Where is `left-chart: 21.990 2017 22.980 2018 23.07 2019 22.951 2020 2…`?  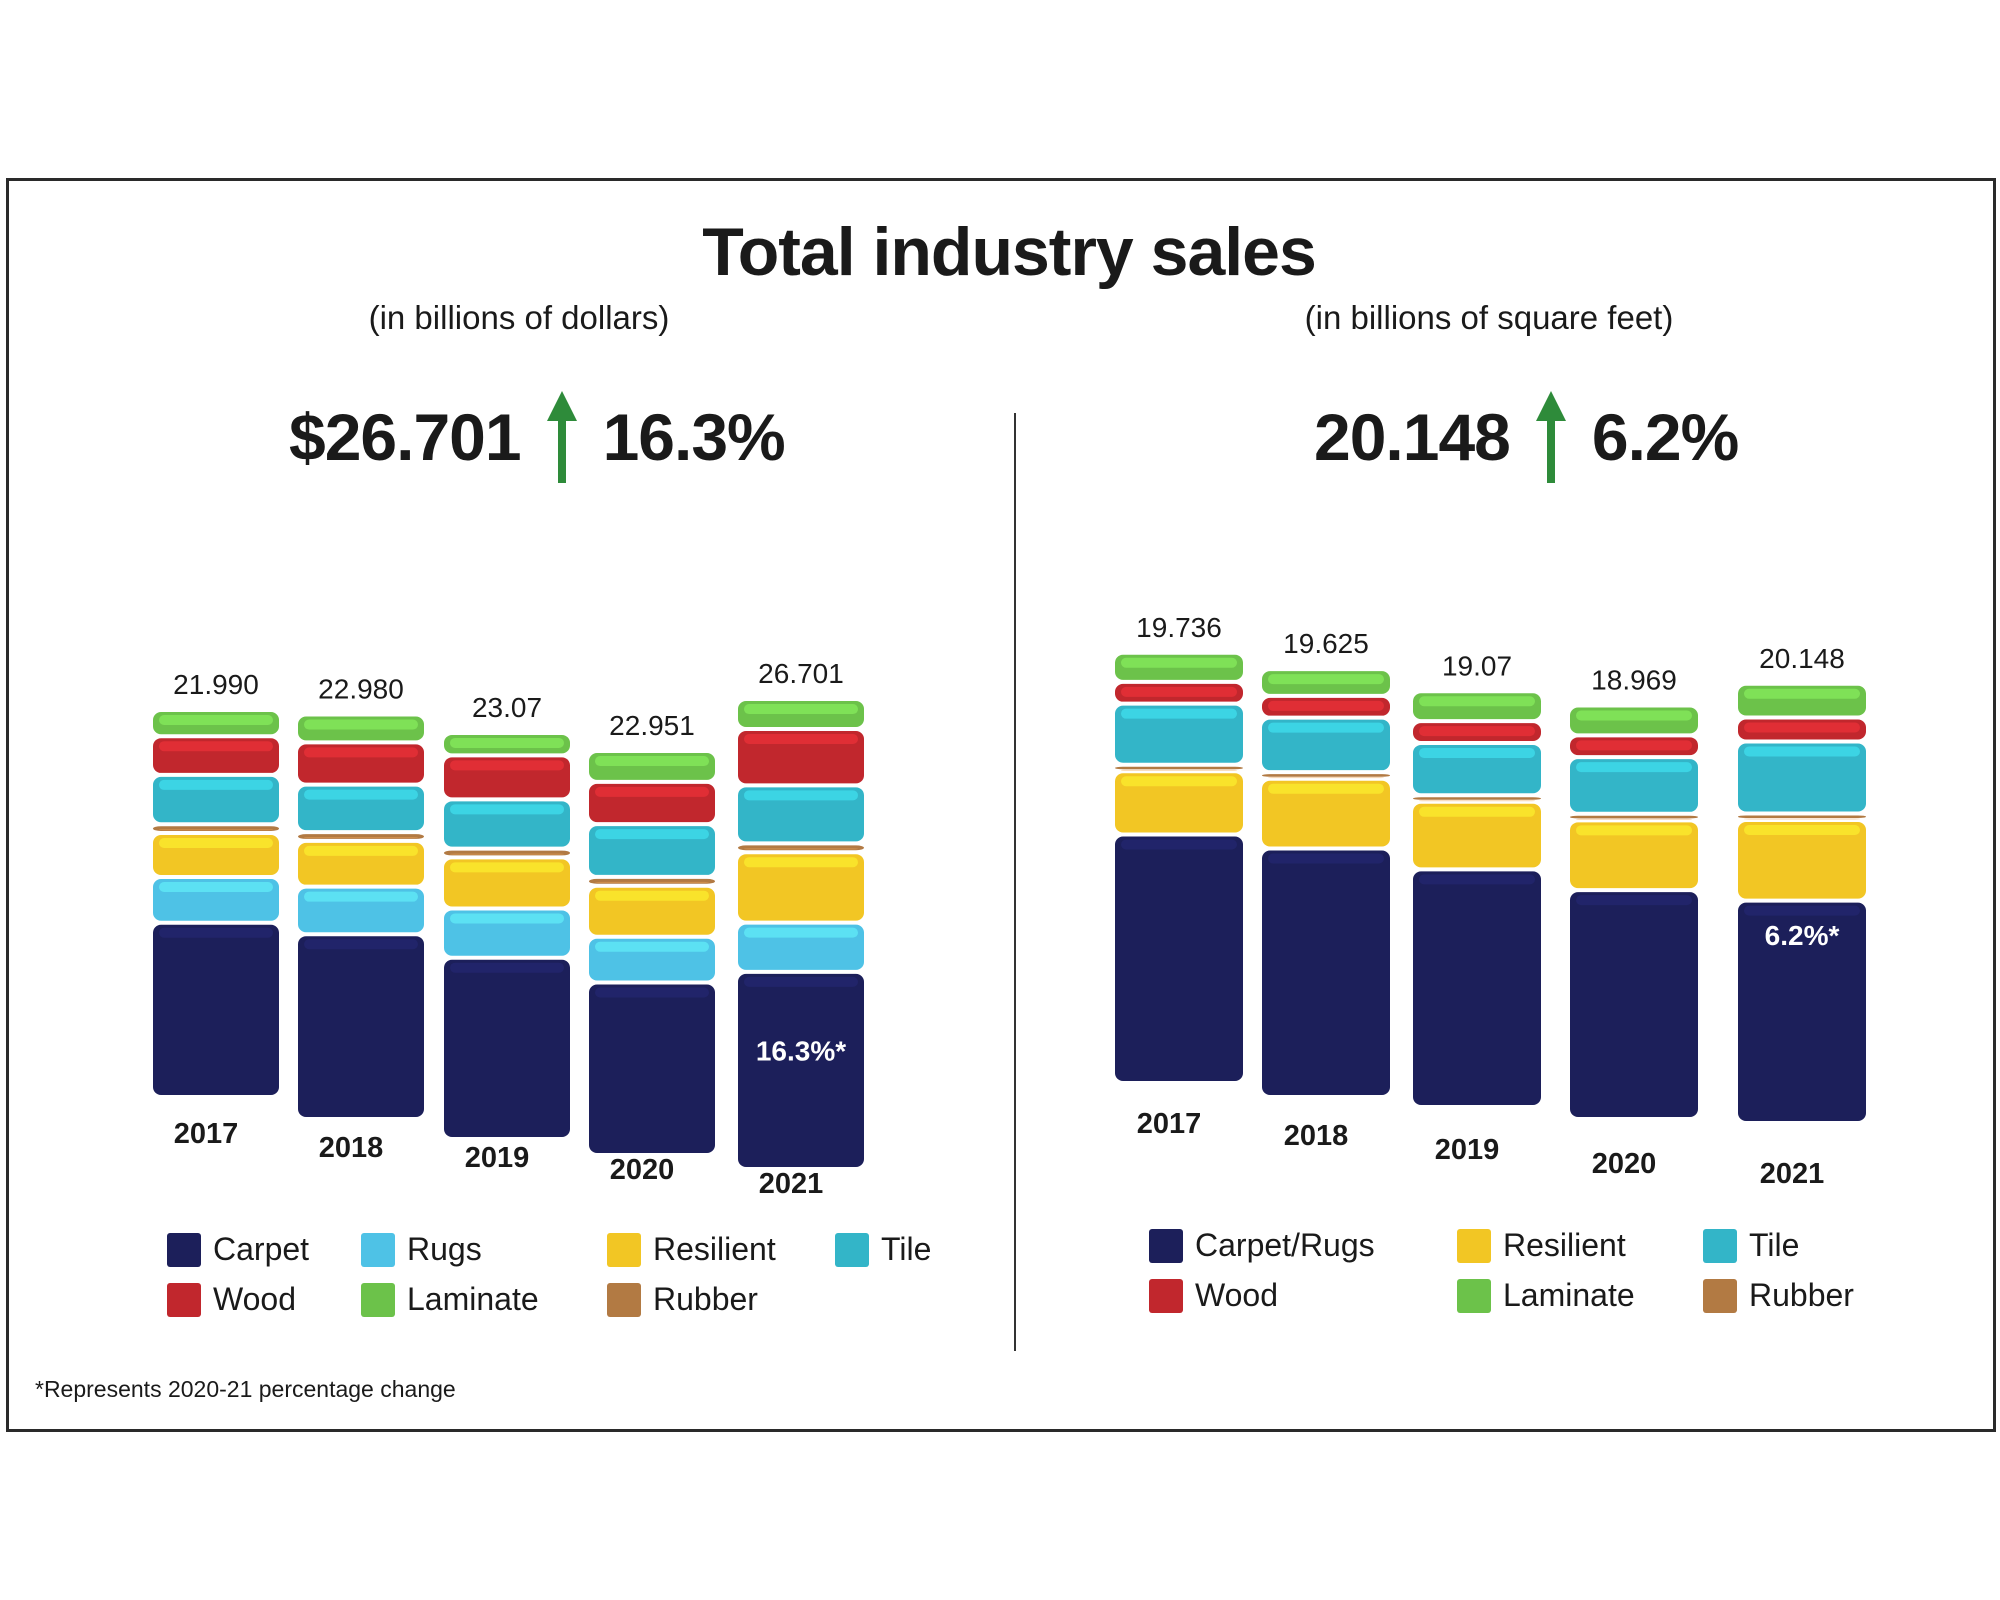
left-chart: 21.990 2017 22.980 2018 23.07 2019 22.951 2020 2… is located at coordinates (508, 929).